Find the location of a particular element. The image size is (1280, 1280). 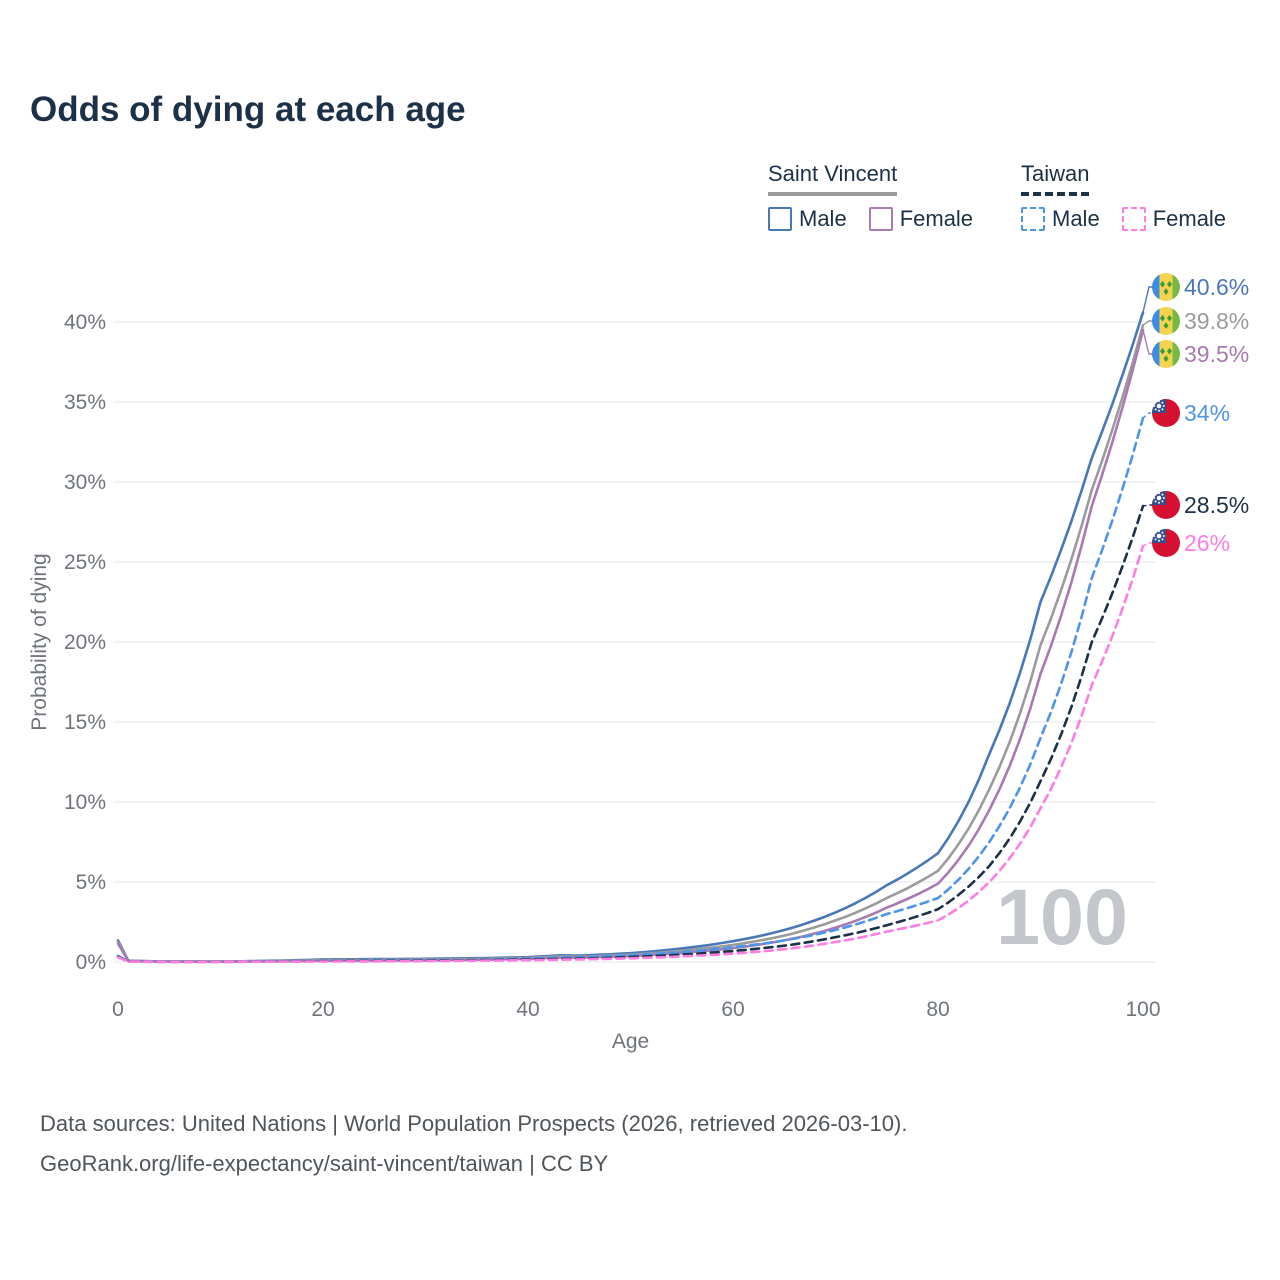

legend-item-tw-female: Female is located at coordinates (1174, 219).